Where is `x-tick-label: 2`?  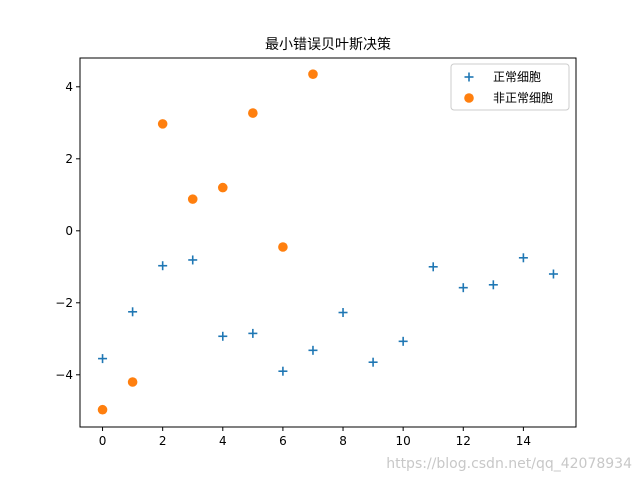
x-tick-label: 2 is located at coordinates (163, 441).